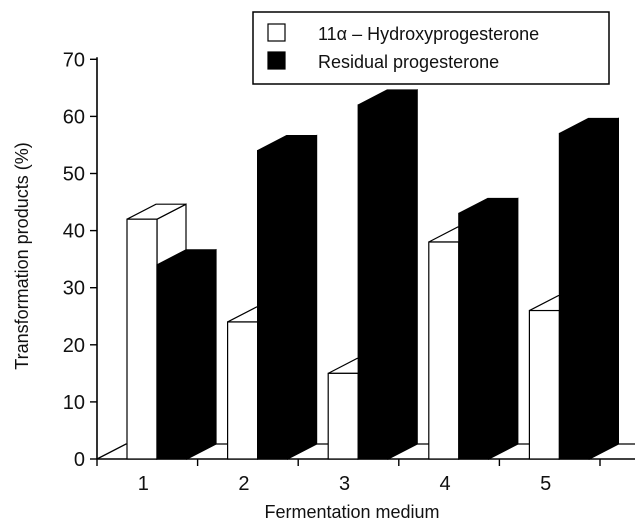 This screenshot has height=520, width=635. I want to click on x-tick-label: 2, so click(243, 484).